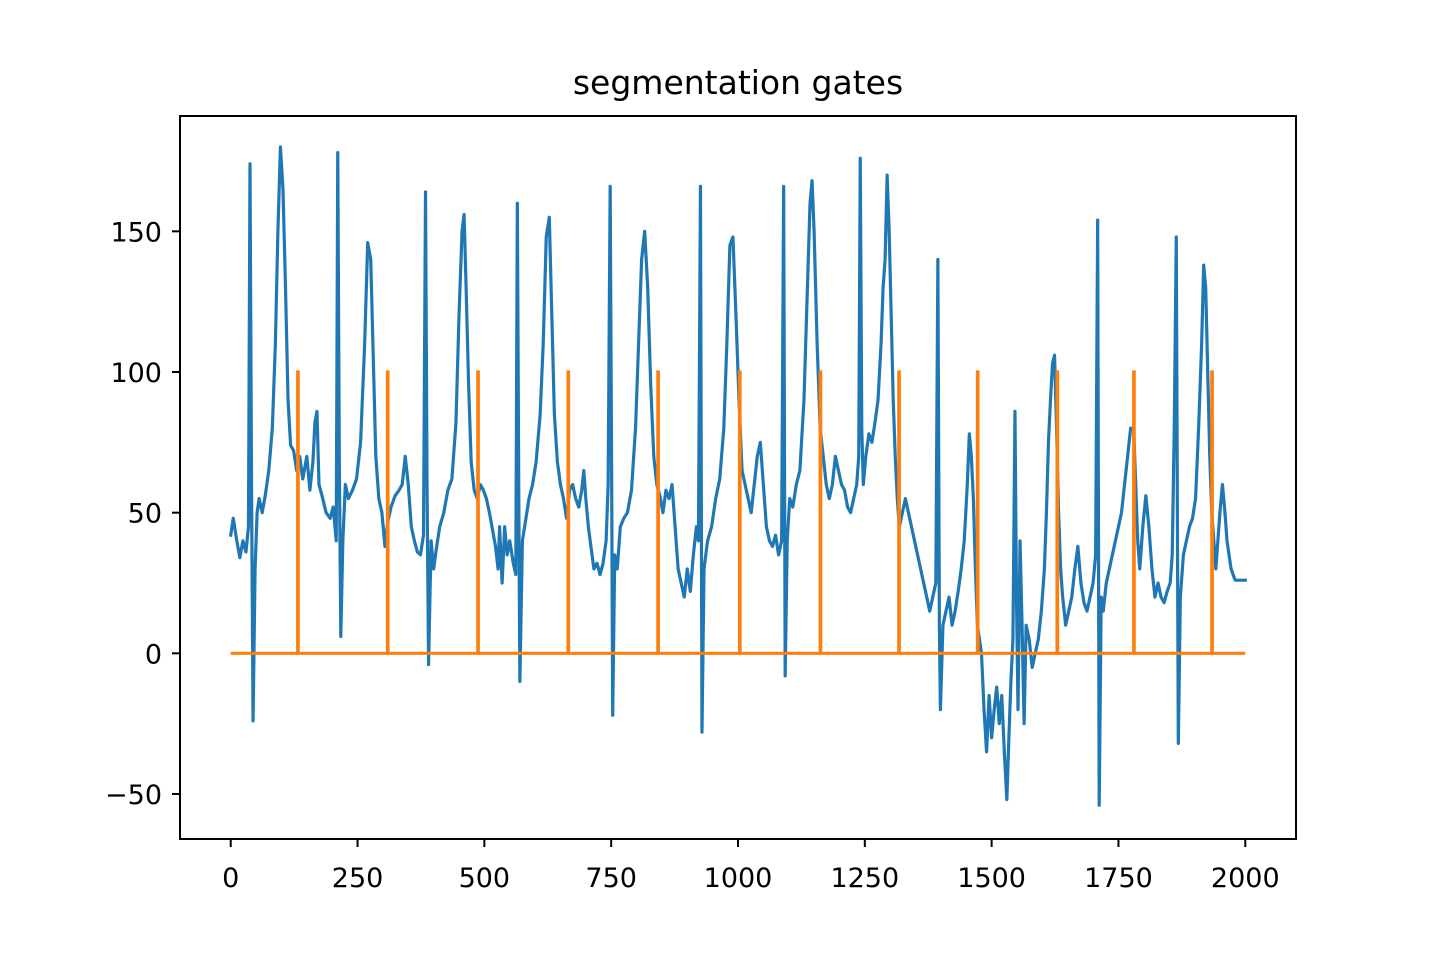  I want to click on x-tick-label: 750, so click(611, 878).